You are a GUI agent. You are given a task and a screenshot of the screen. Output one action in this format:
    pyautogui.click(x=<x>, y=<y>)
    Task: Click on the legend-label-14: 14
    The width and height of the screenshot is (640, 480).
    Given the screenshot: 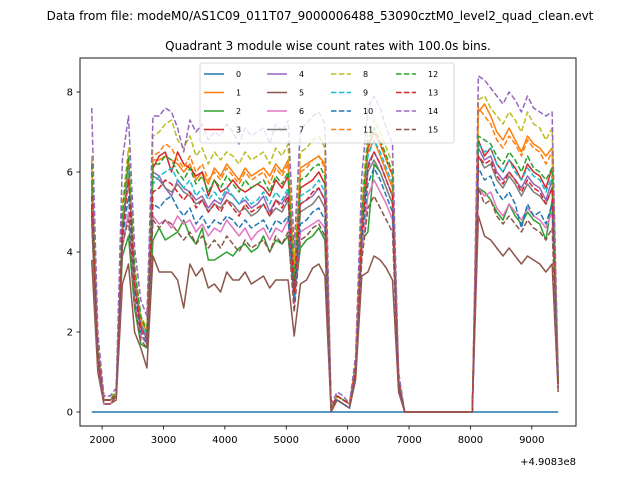 What is the action you would take?
    pyautogui.click(x=433, y=111)
    